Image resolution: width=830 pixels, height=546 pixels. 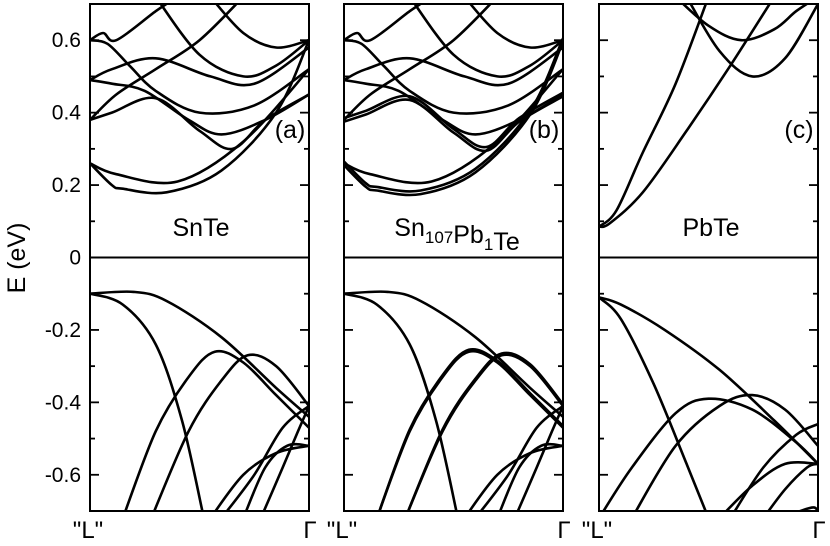 What do you see at coordinates (67, 113) in the screenshot?
I see `y-tick-label: 0.4` at bounding box center [67, 113].